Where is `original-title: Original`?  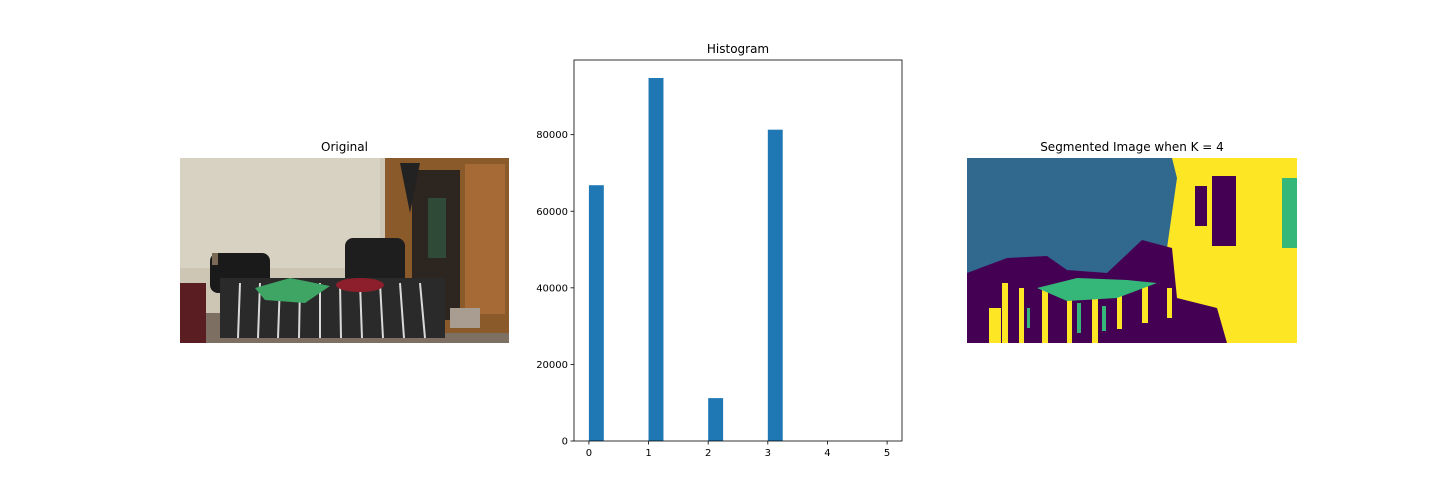
original-title: Original is located at coordinates (344, 147).